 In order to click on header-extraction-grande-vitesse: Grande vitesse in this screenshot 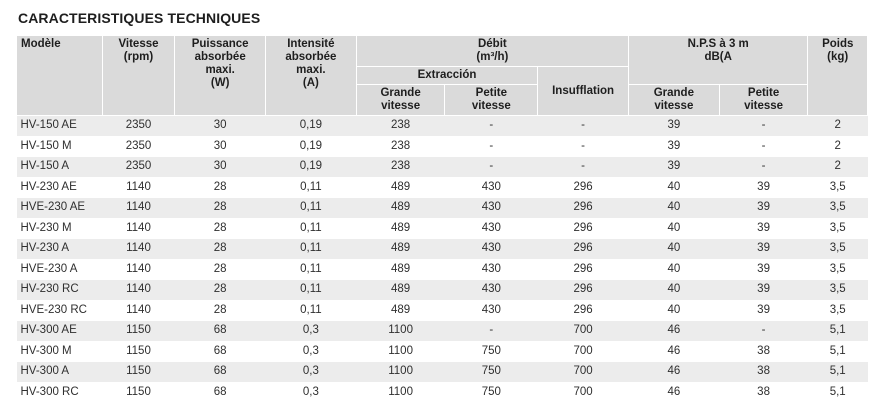, I will do `click(400, 100)`.